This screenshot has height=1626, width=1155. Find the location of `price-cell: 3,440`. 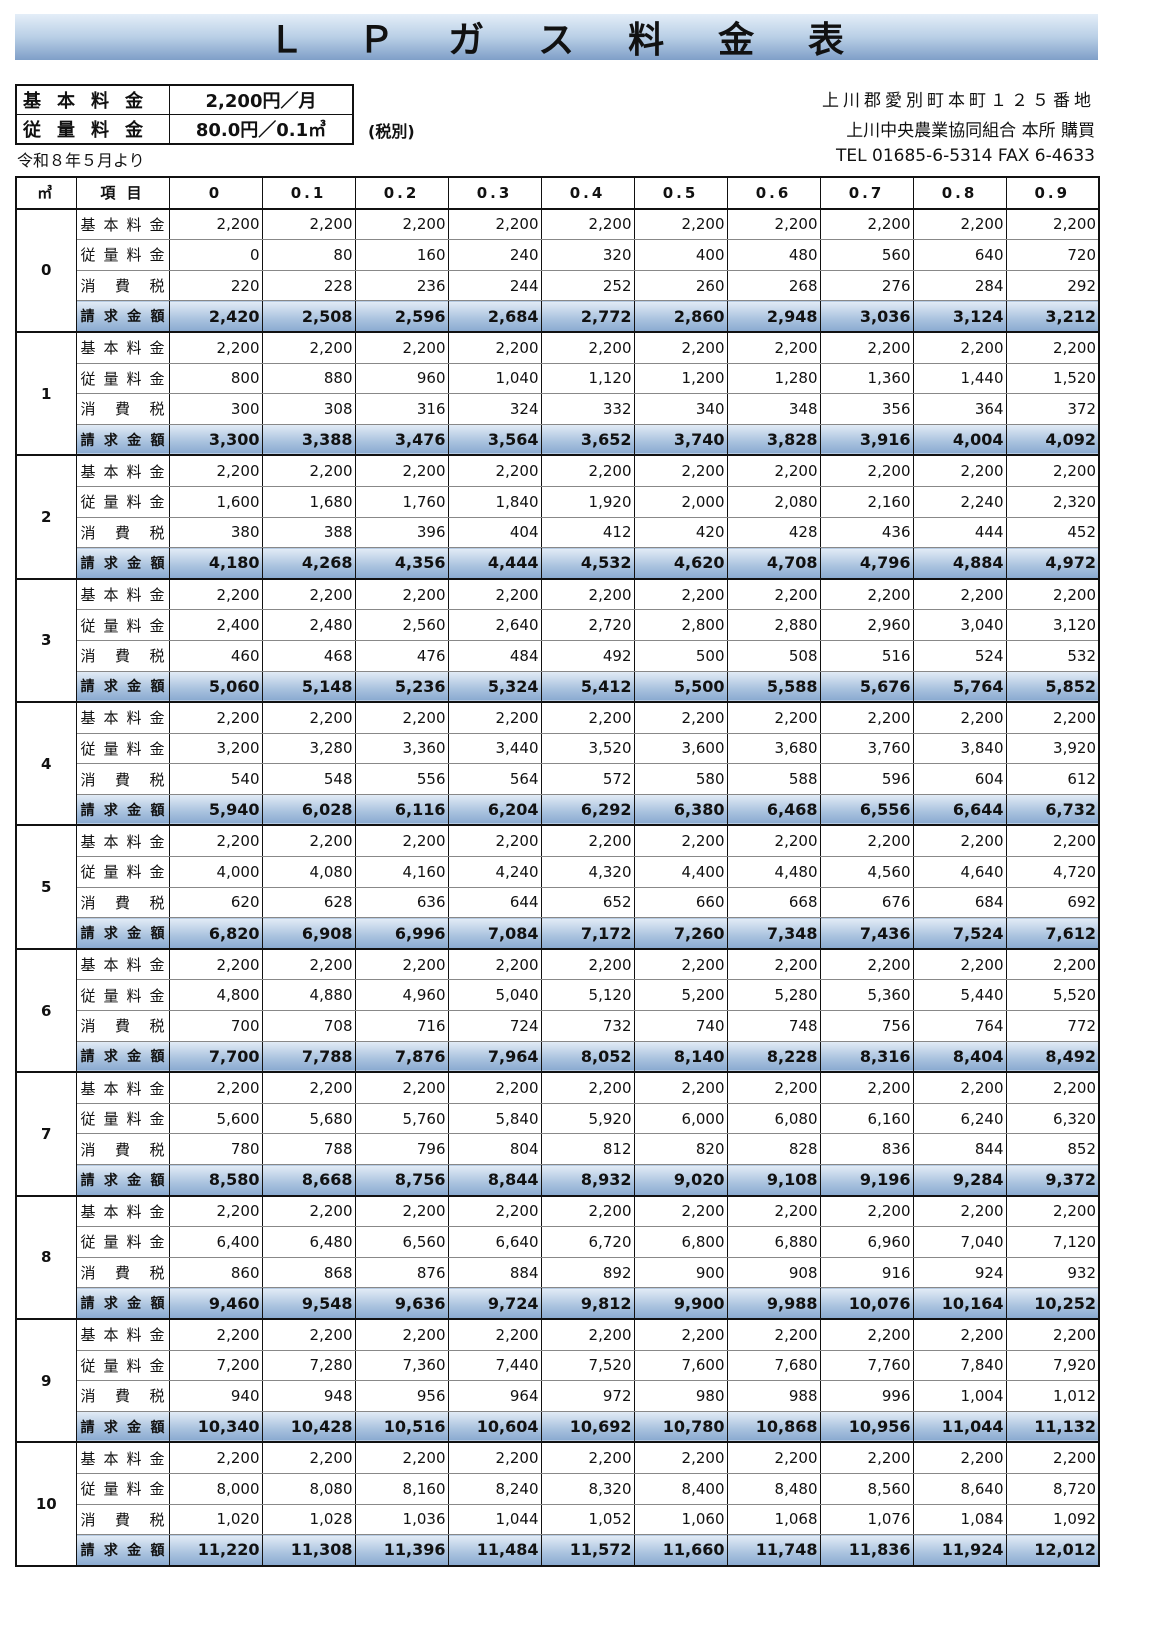

price-cell: 3,440 is located at coordinates (495, 749).